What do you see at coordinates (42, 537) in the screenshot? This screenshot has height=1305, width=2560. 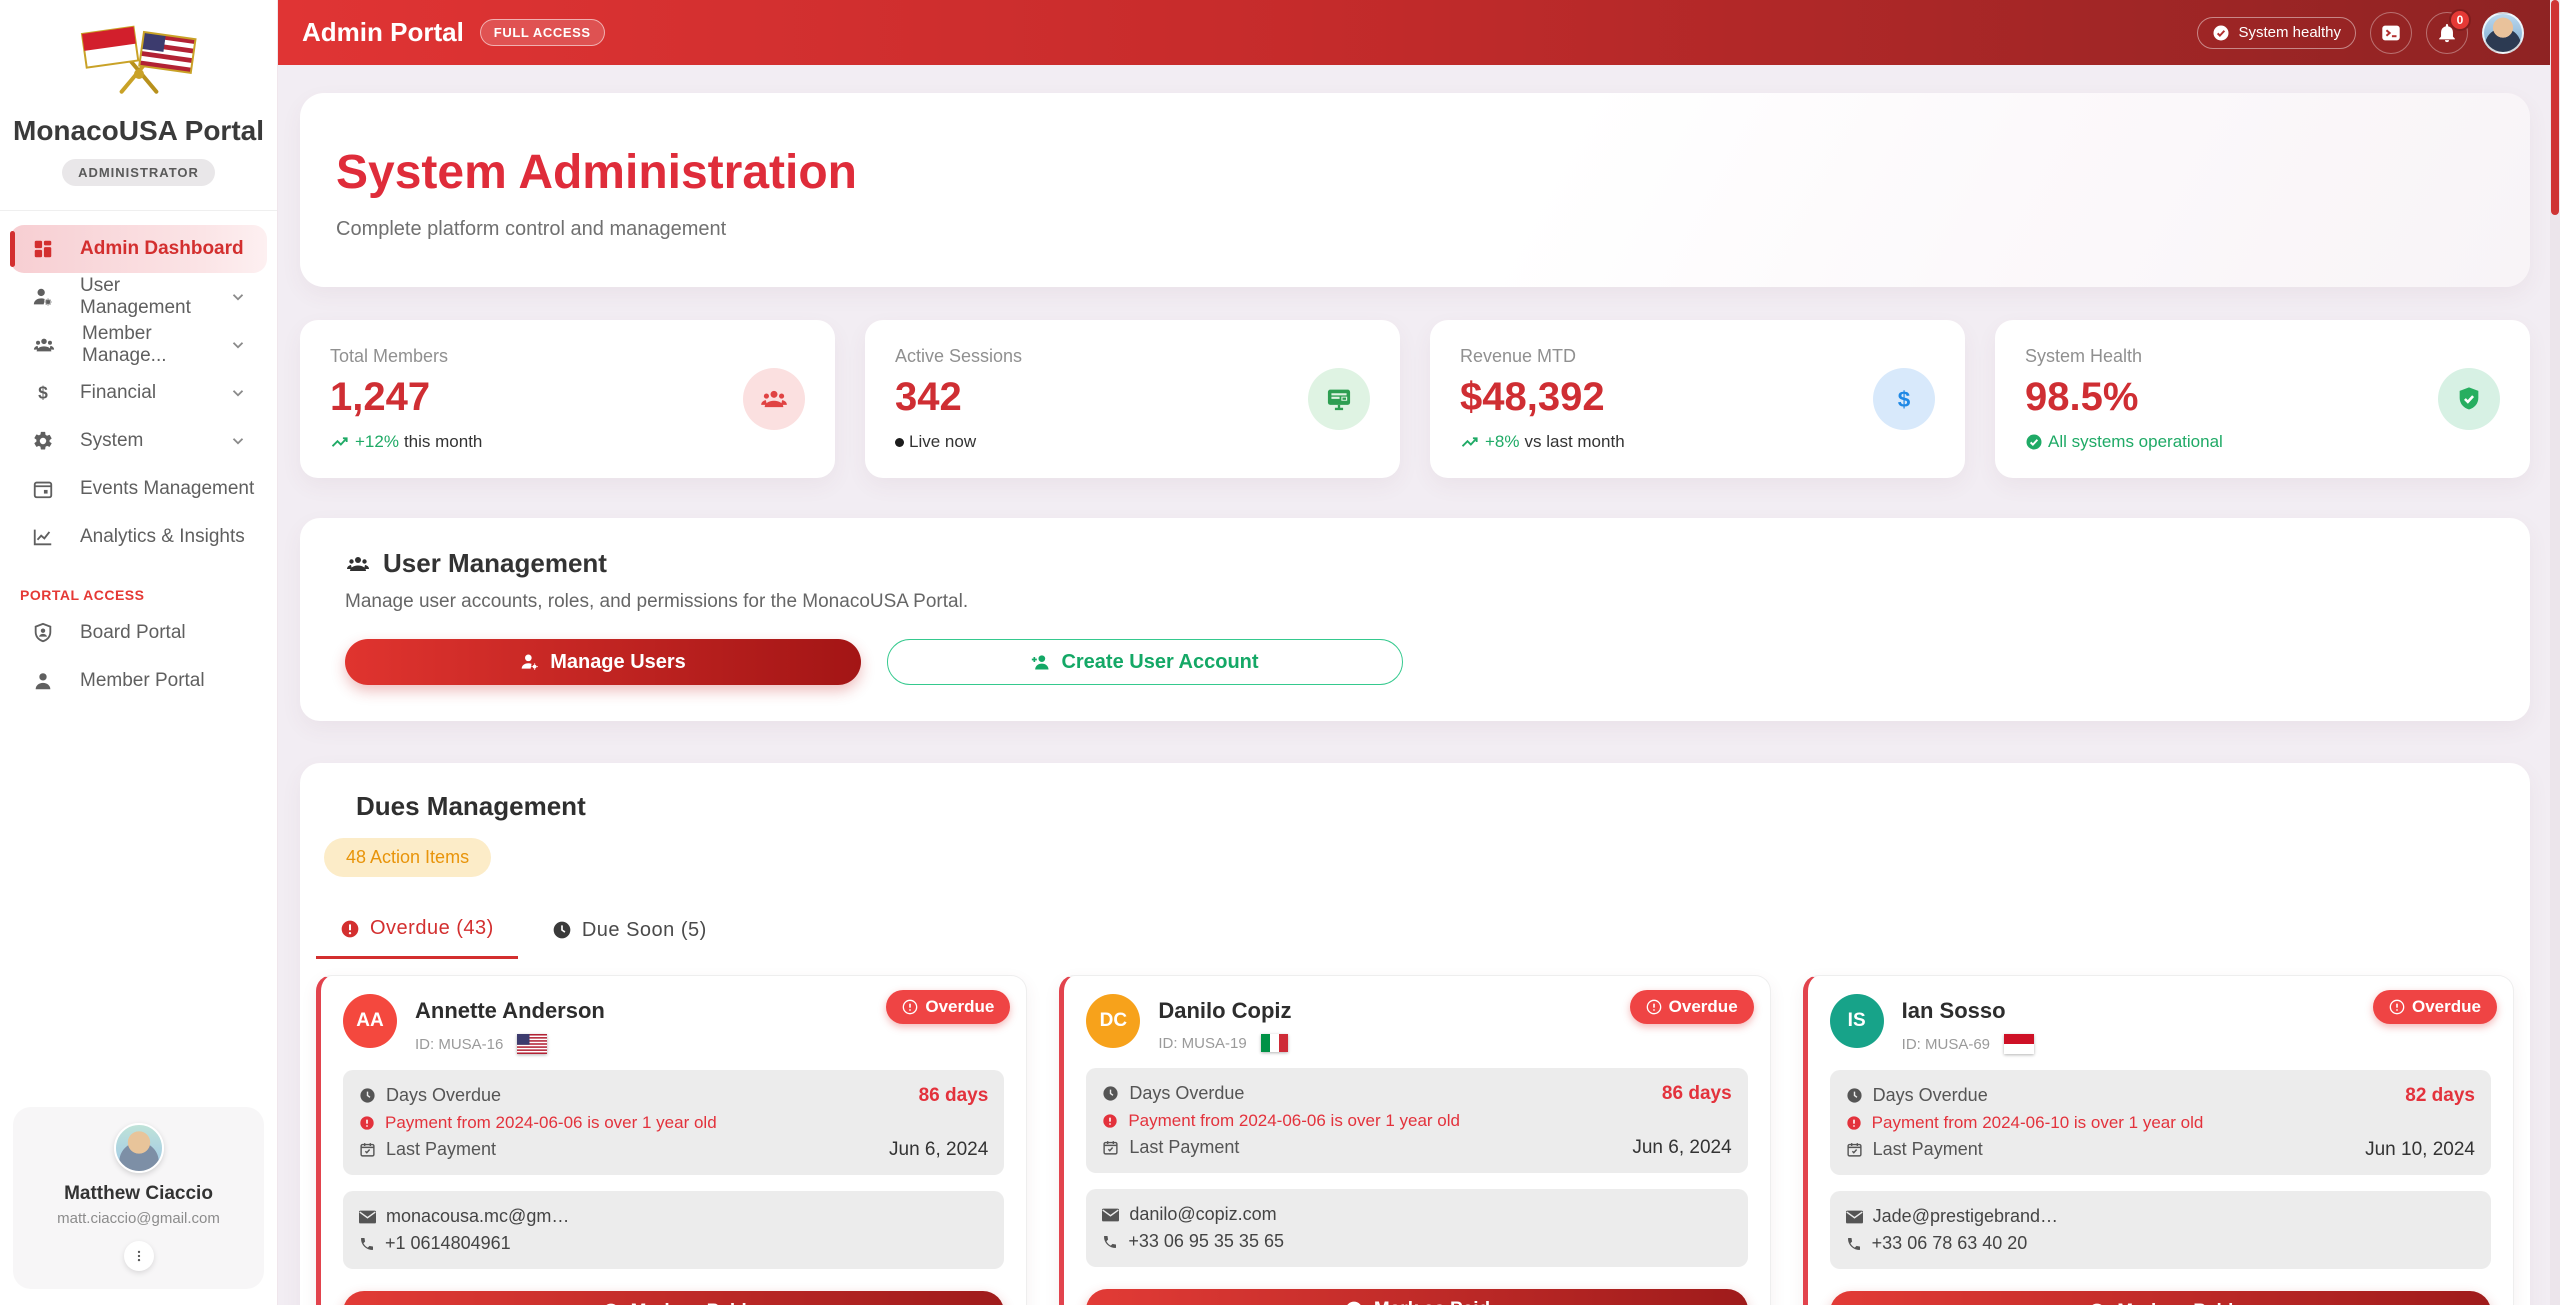 I see `line-chart-icon` at bounding box center [42, 537].